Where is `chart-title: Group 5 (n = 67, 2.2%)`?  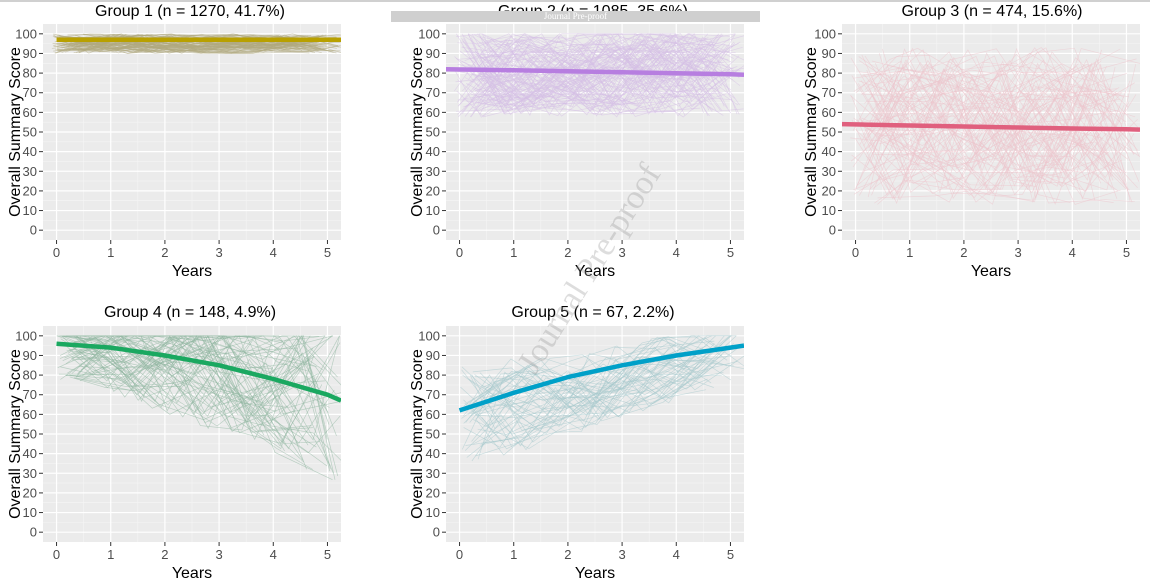 chart-title: Group 5 (n = 67, 2.2%) is located at coordinates (592, 312).